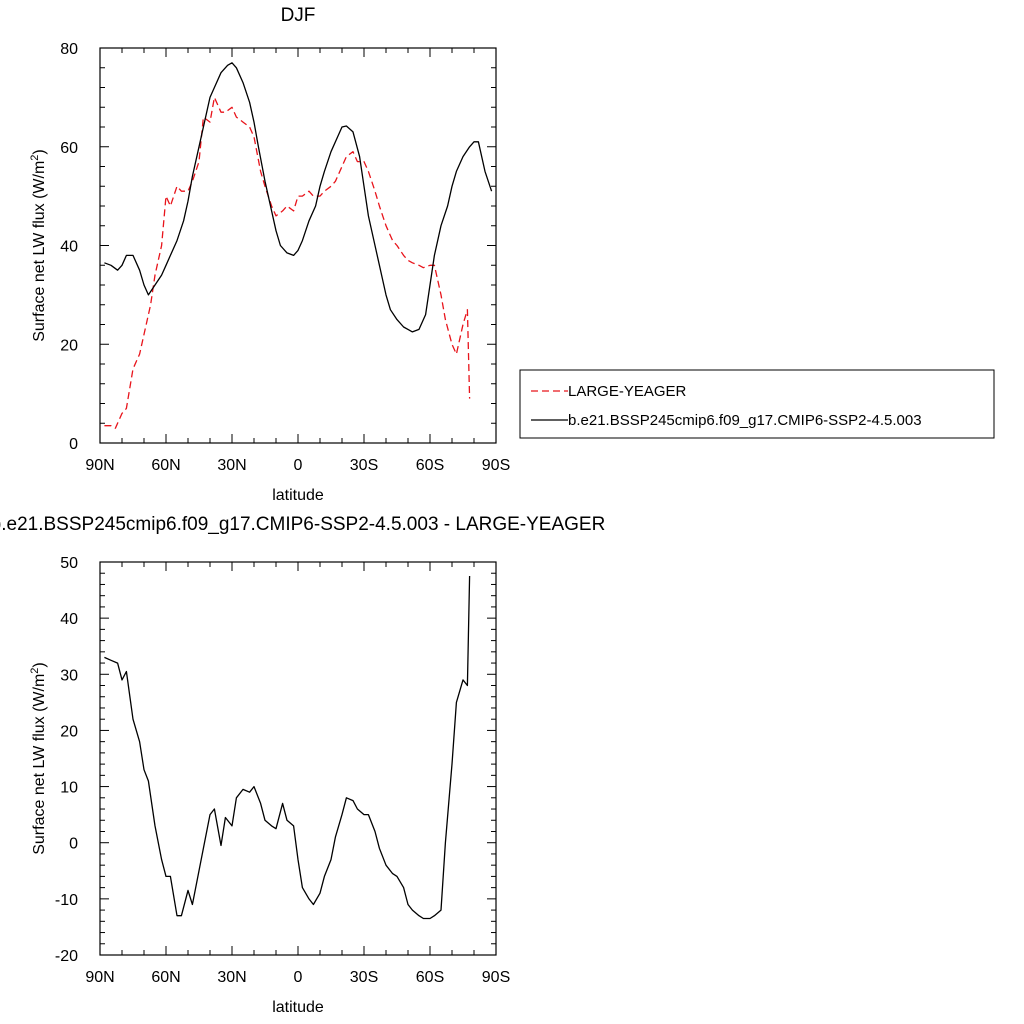  What do you see at coordinates (69, 675) in the screenshot?
I see `y-tick-label: 30` at bounding box center [69, 675].